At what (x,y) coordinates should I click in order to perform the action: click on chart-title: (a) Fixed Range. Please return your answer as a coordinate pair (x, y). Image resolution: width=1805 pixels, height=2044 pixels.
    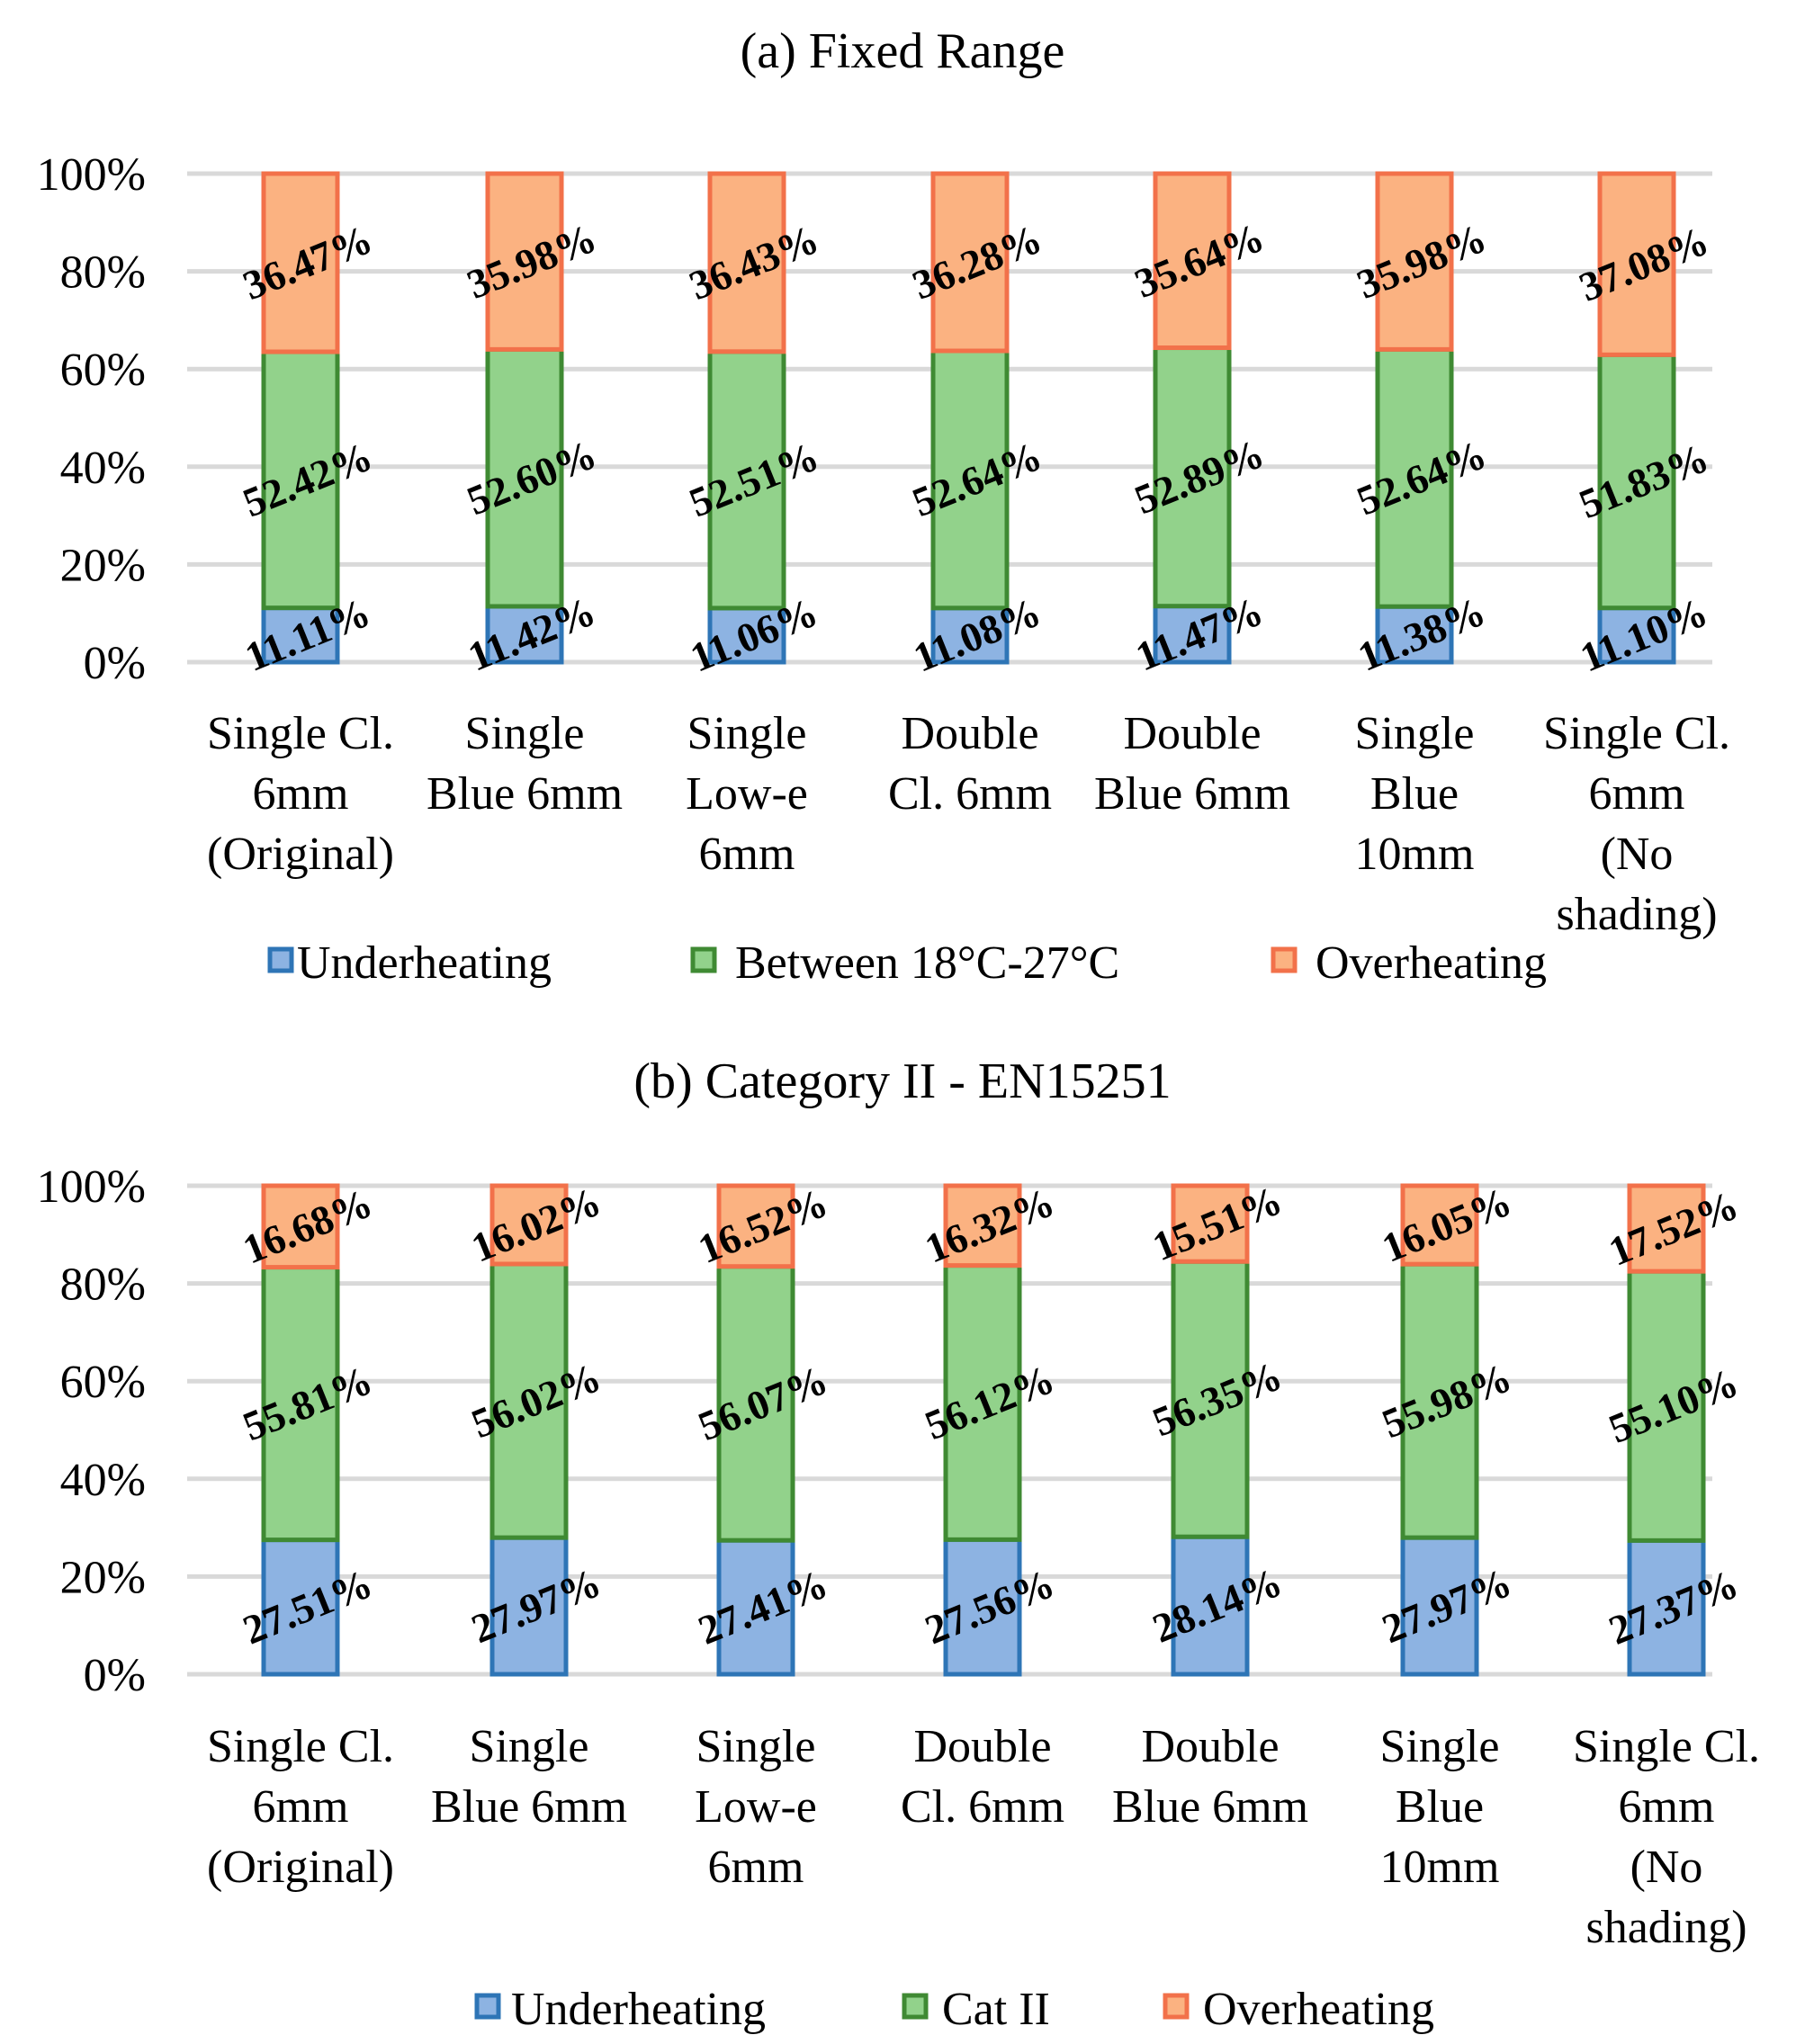
    Looking at the image, I should click on (903, 51).